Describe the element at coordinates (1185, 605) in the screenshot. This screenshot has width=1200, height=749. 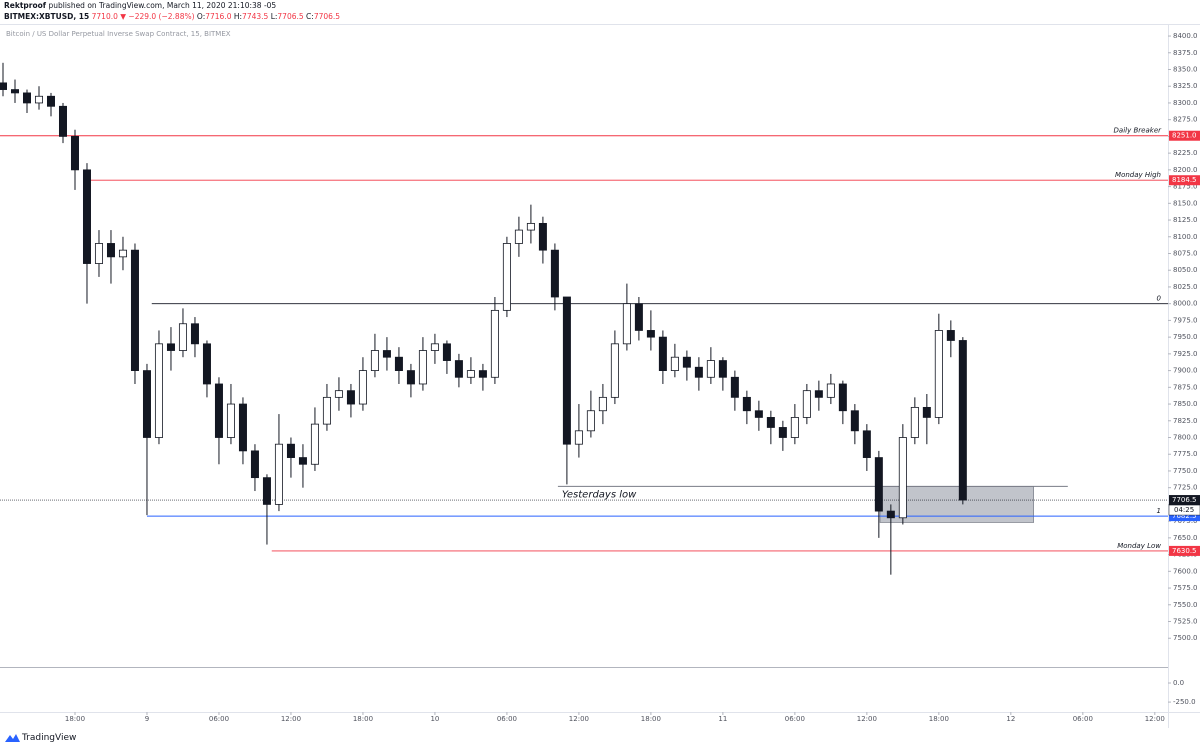
I see `y-tick-label: 7550.0` at that location.